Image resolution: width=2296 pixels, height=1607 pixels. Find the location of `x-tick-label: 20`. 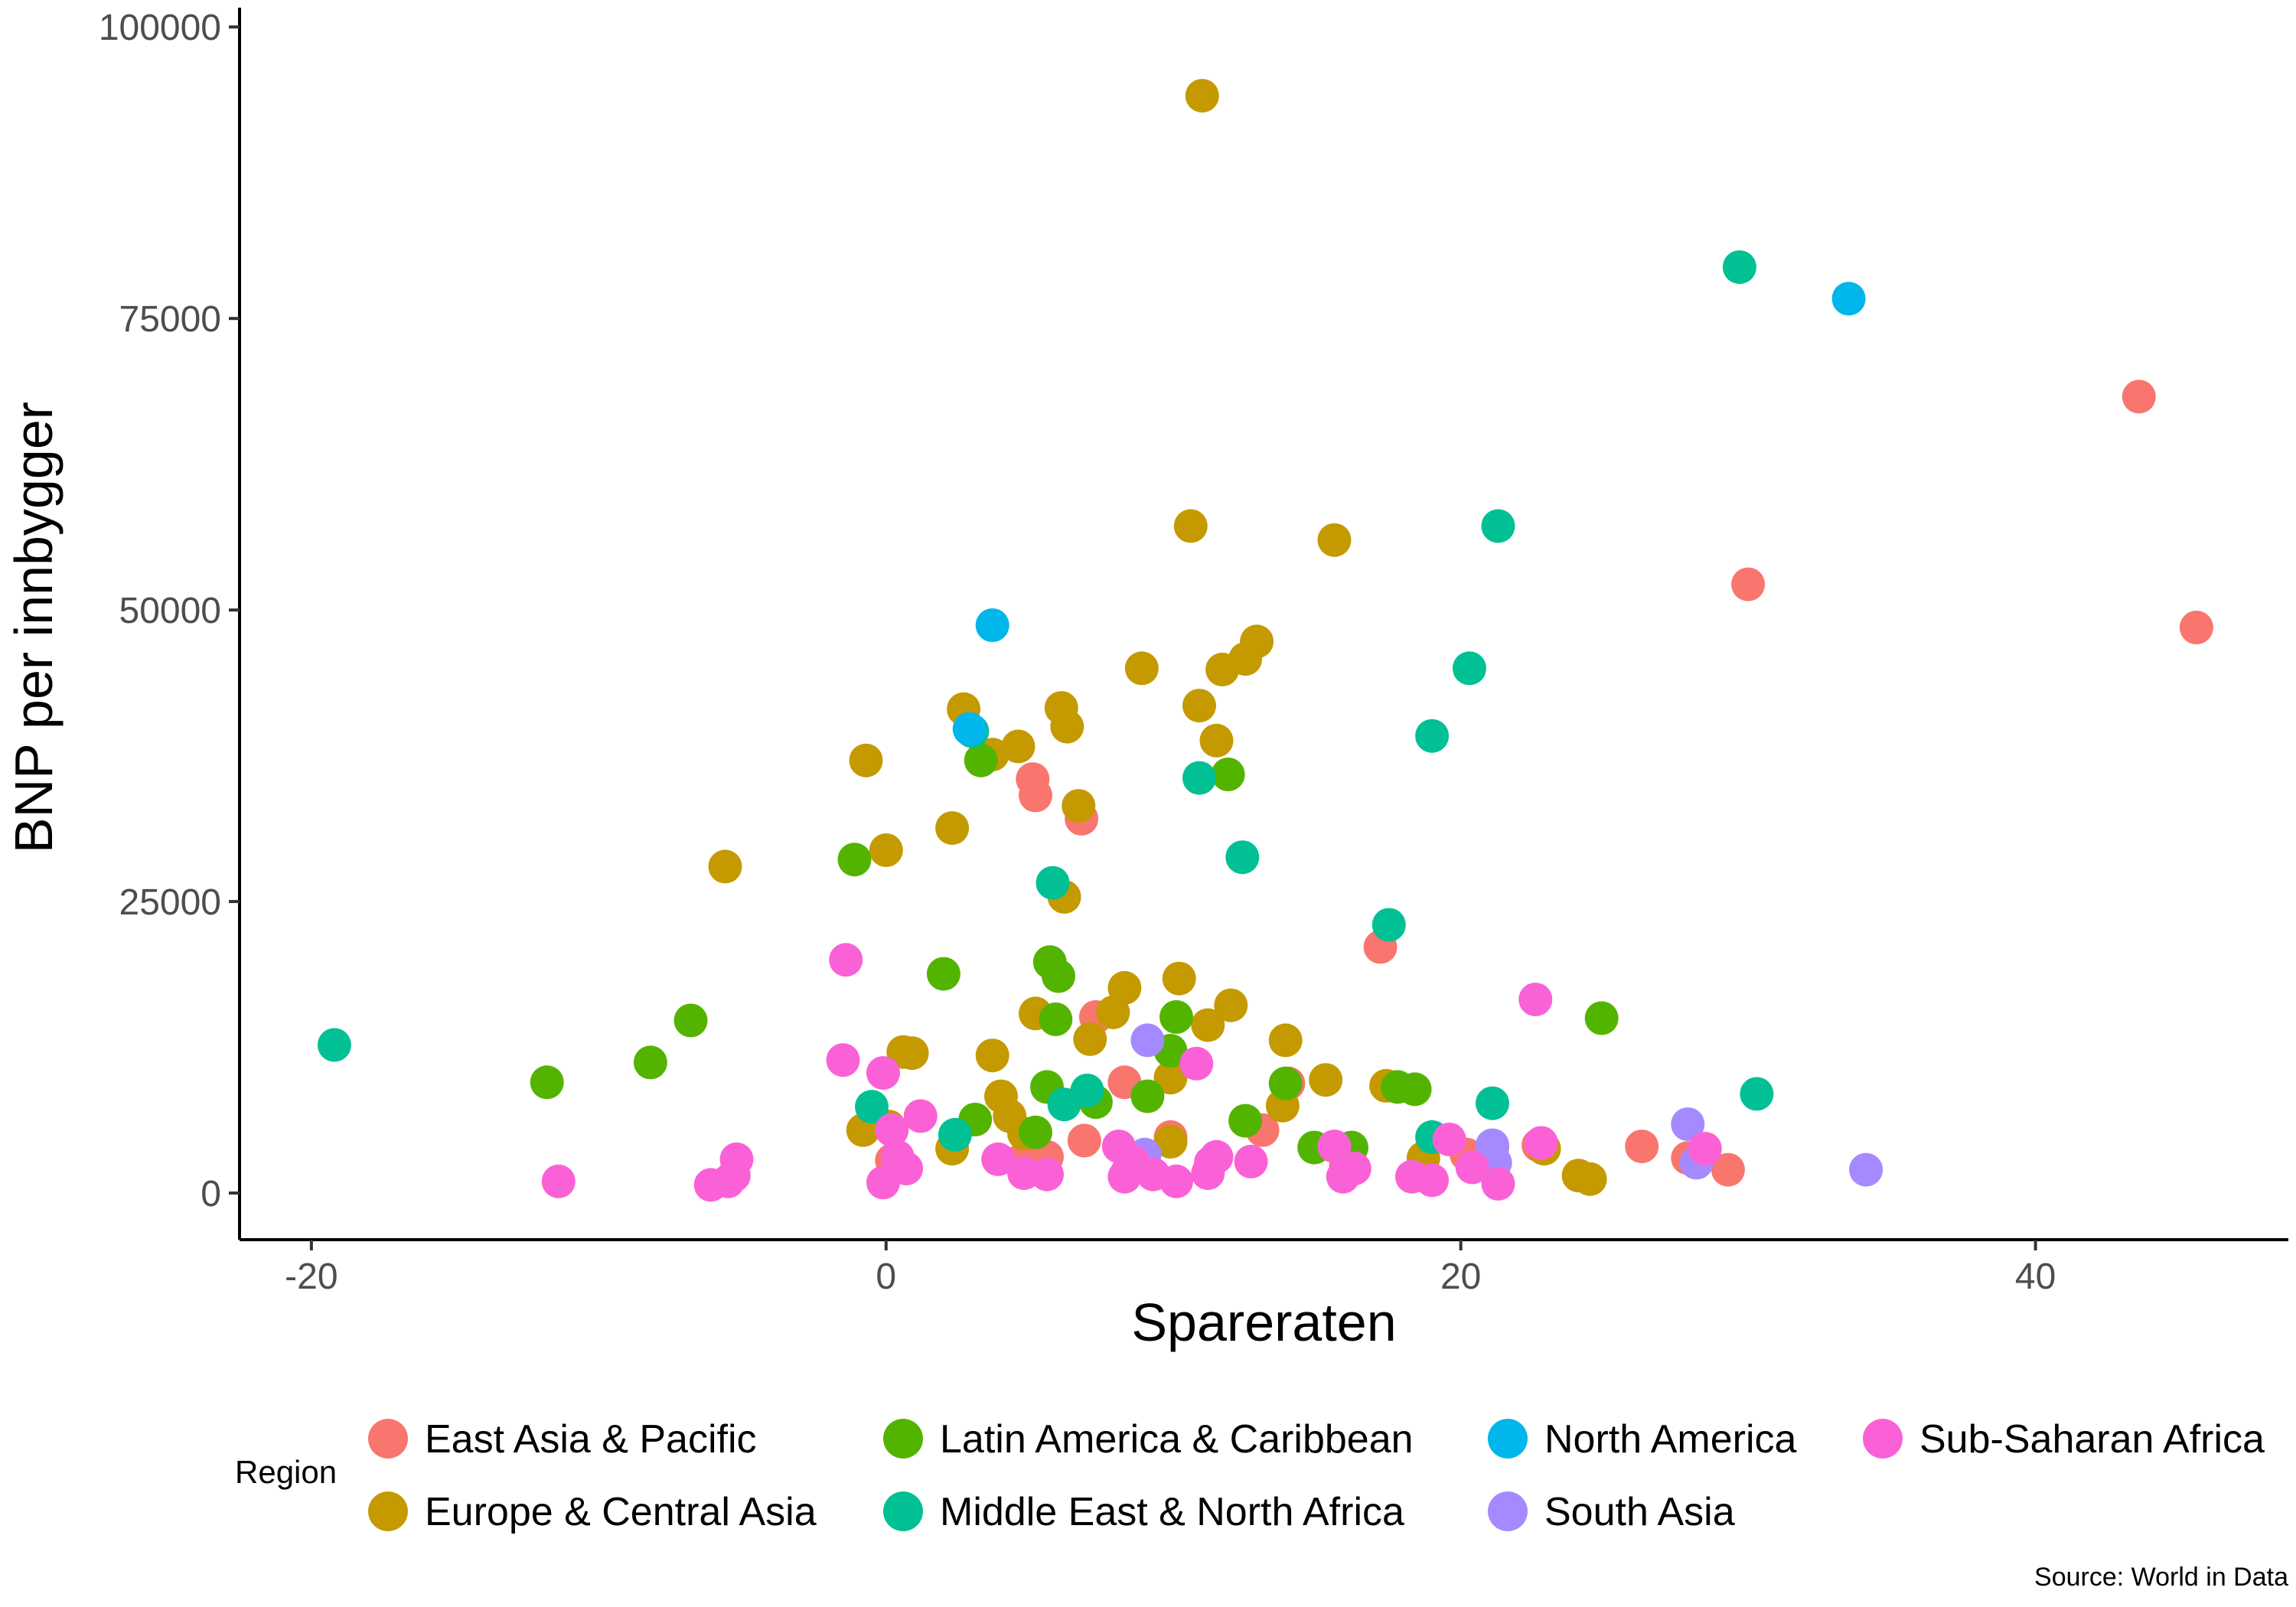

x-tick-label: 20 is located at coordinates (1460, 1277).